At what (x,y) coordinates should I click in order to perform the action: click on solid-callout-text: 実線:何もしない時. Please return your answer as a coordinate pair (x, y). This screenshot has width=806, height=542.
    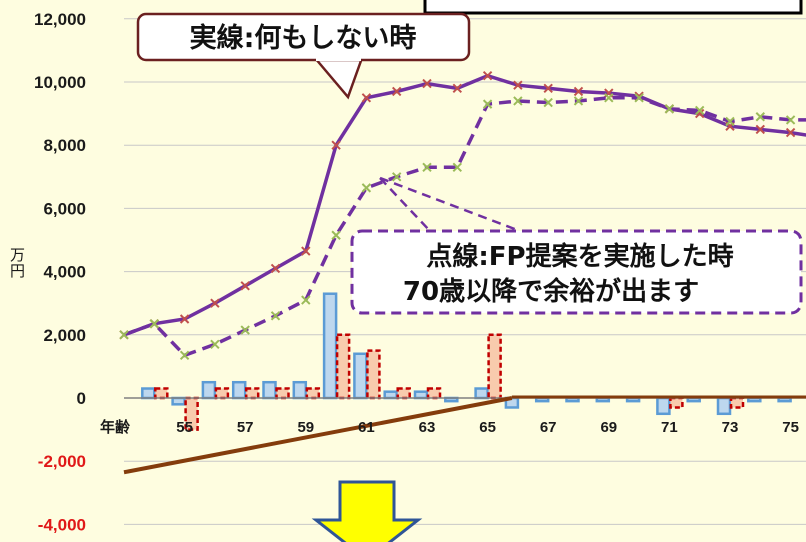
    Looking at the image, I should click on (303, 38).